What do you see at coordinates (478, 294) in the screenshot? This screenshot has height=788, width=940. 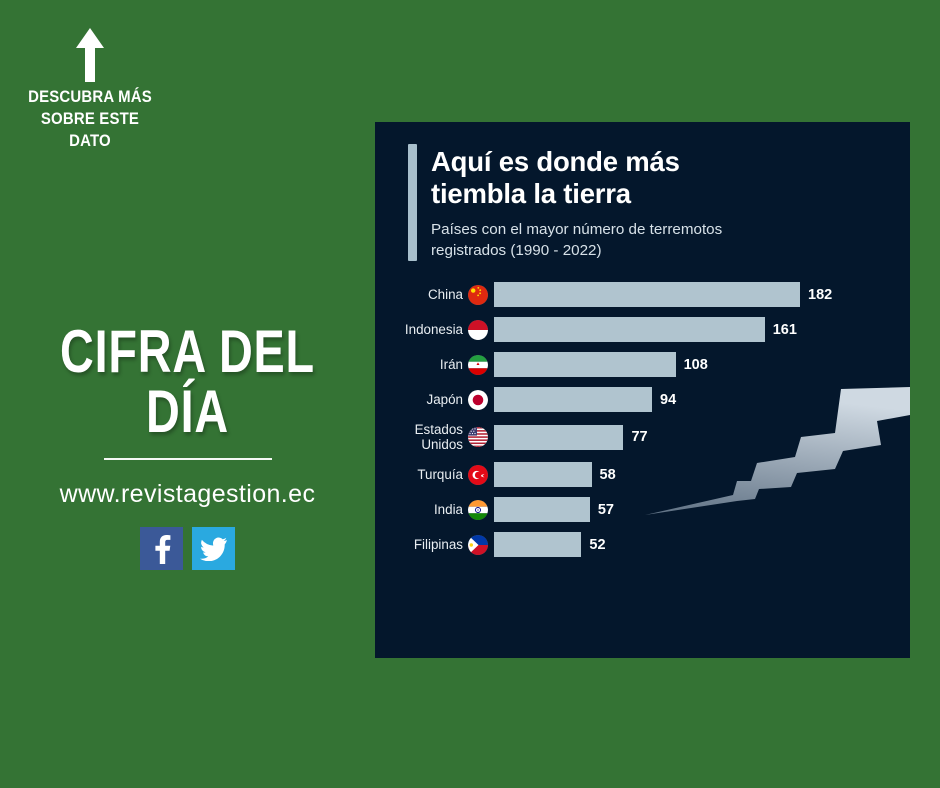 I see `china-flag-icon` at bounding box center [478, 294].